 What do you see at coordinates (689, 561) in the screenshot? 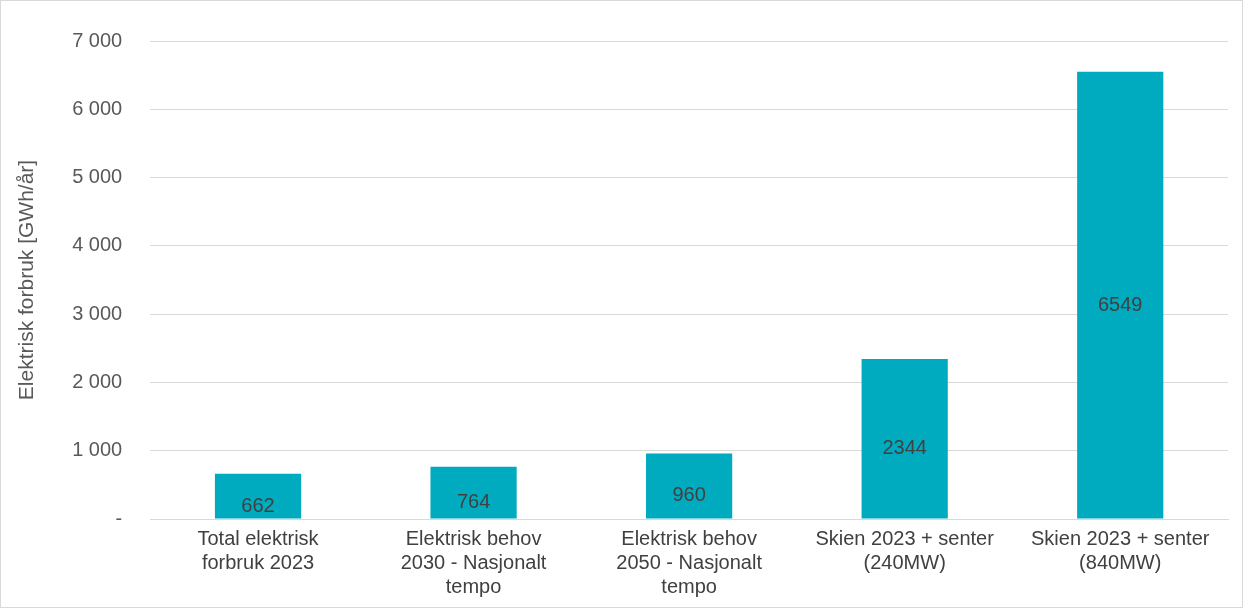
I see `x-tick-label: Elektrisk behov 2050 - Nasjonalt tempo` at bounding box center [689, 561].